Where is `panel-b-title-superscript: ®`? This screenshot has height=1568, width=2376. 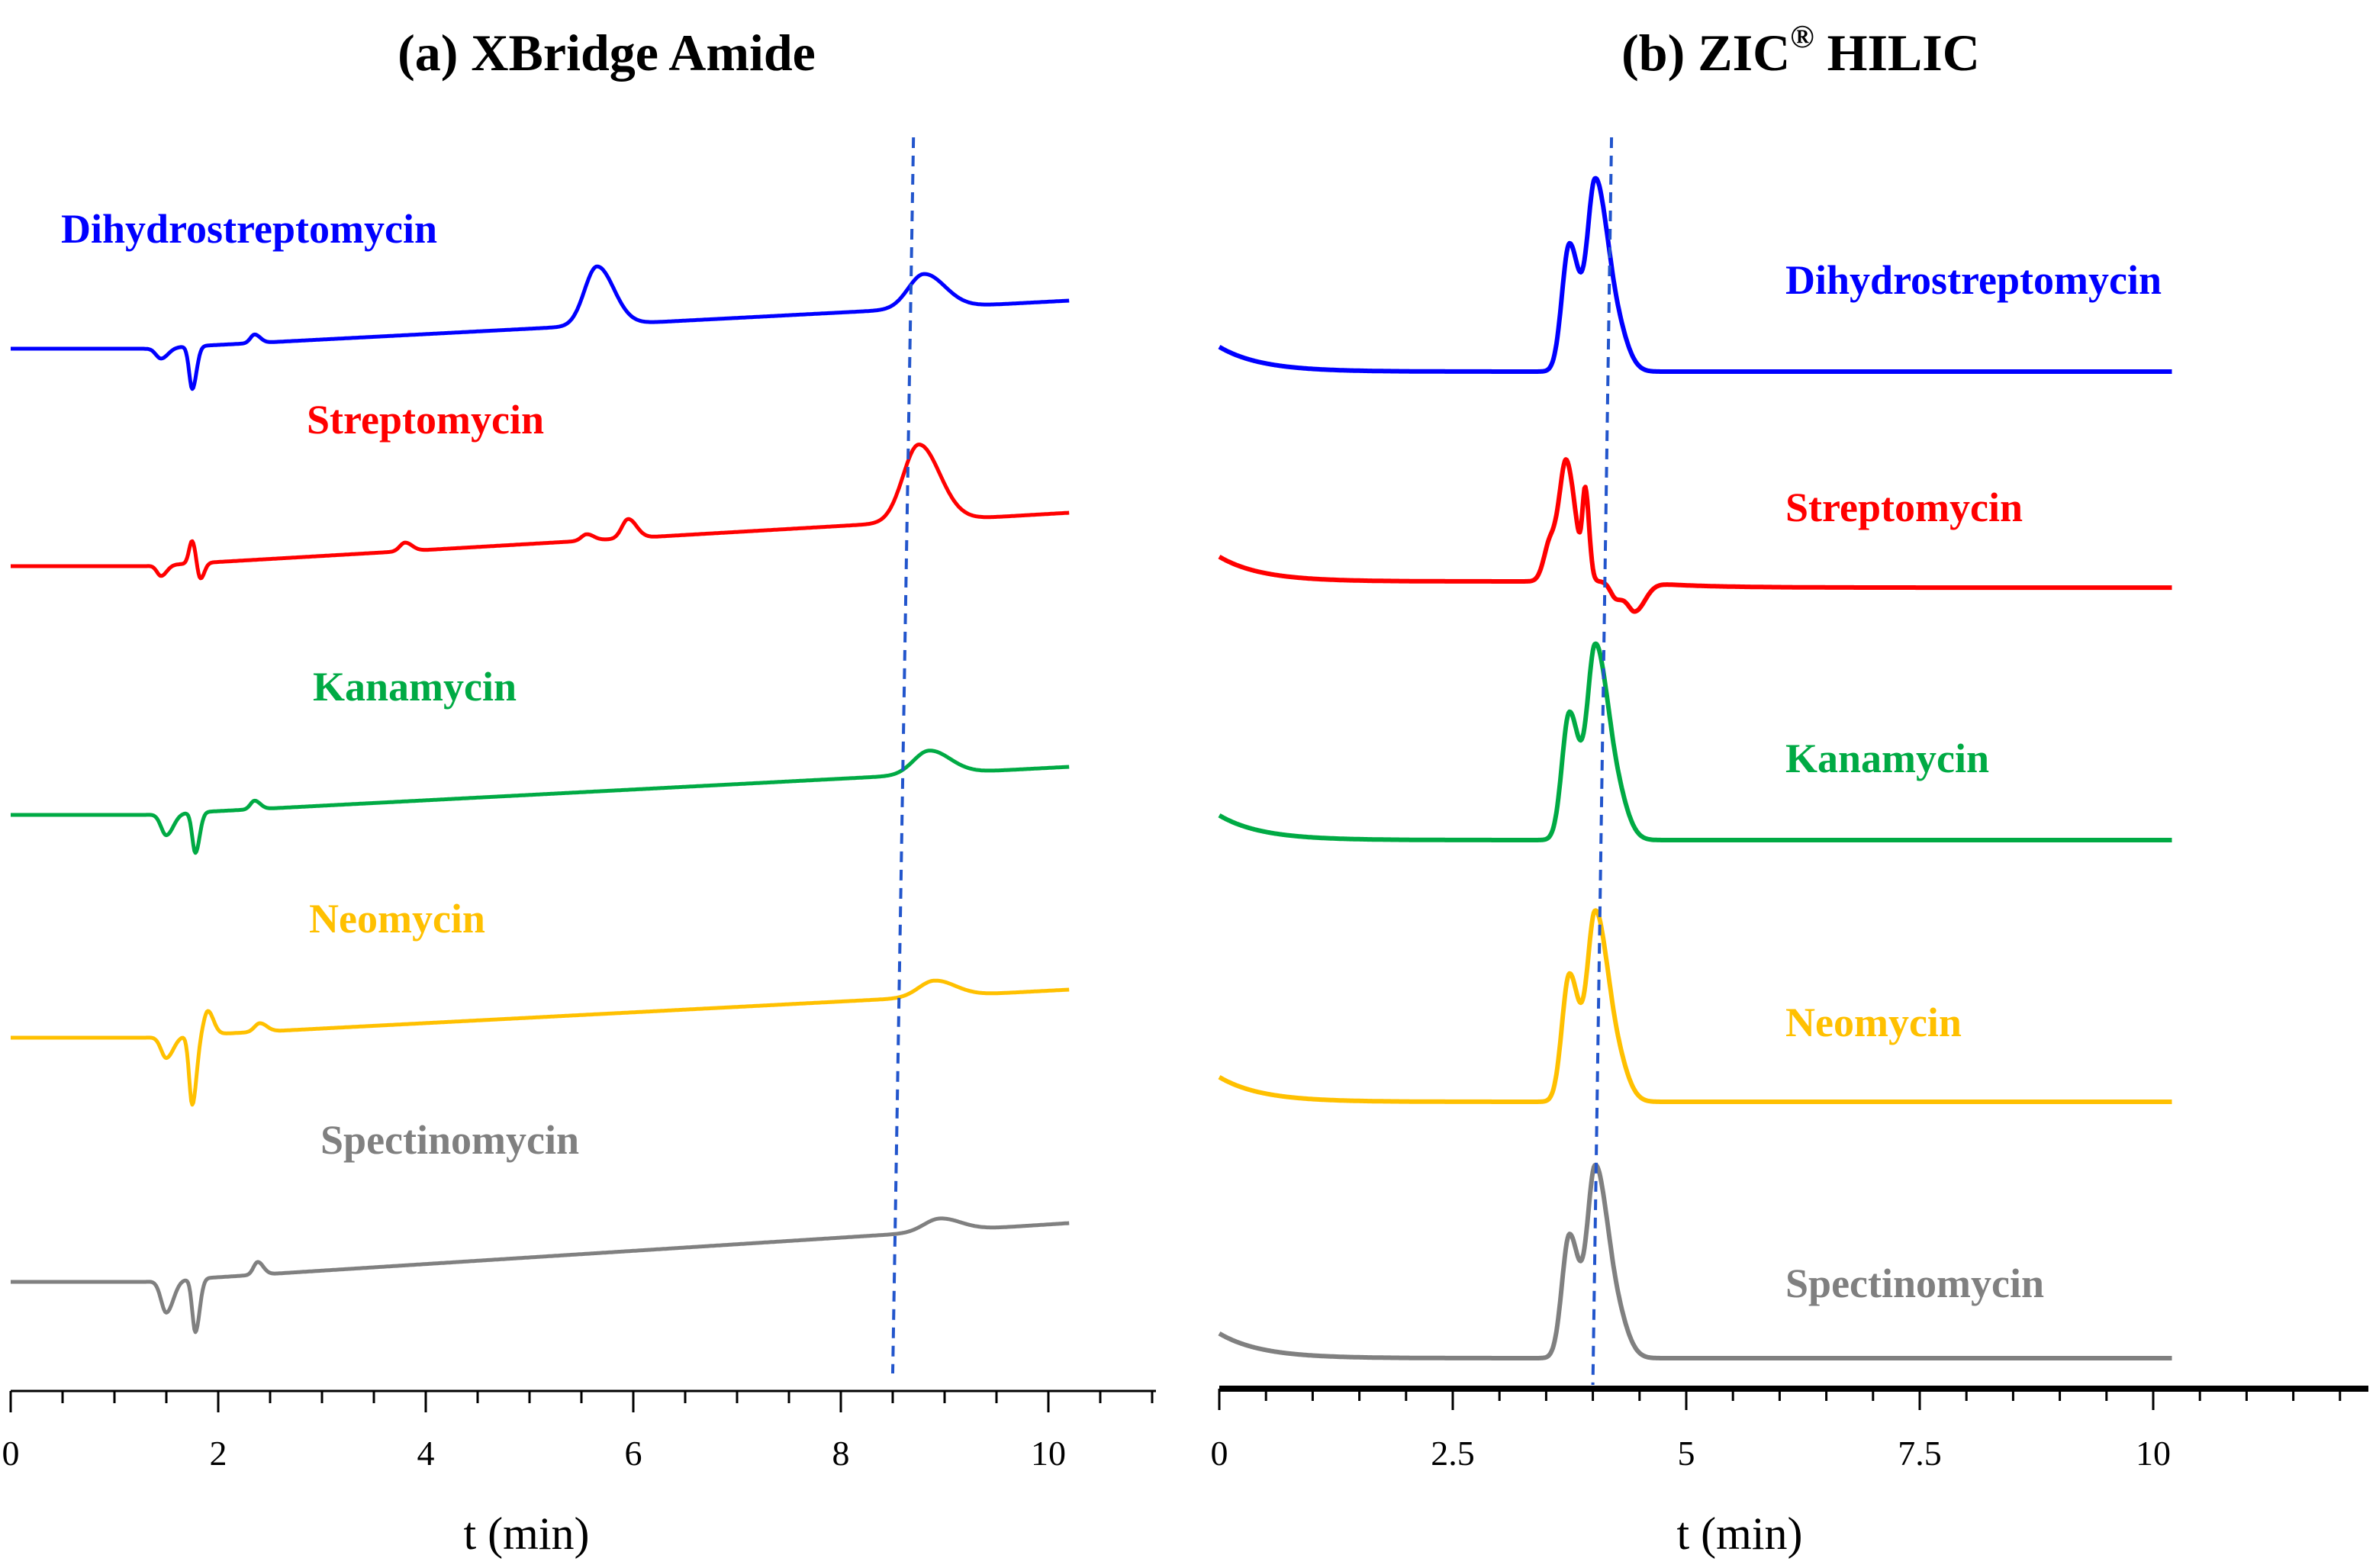 panel-b-title-superscript: ® is located at coordinates (1802, 37).